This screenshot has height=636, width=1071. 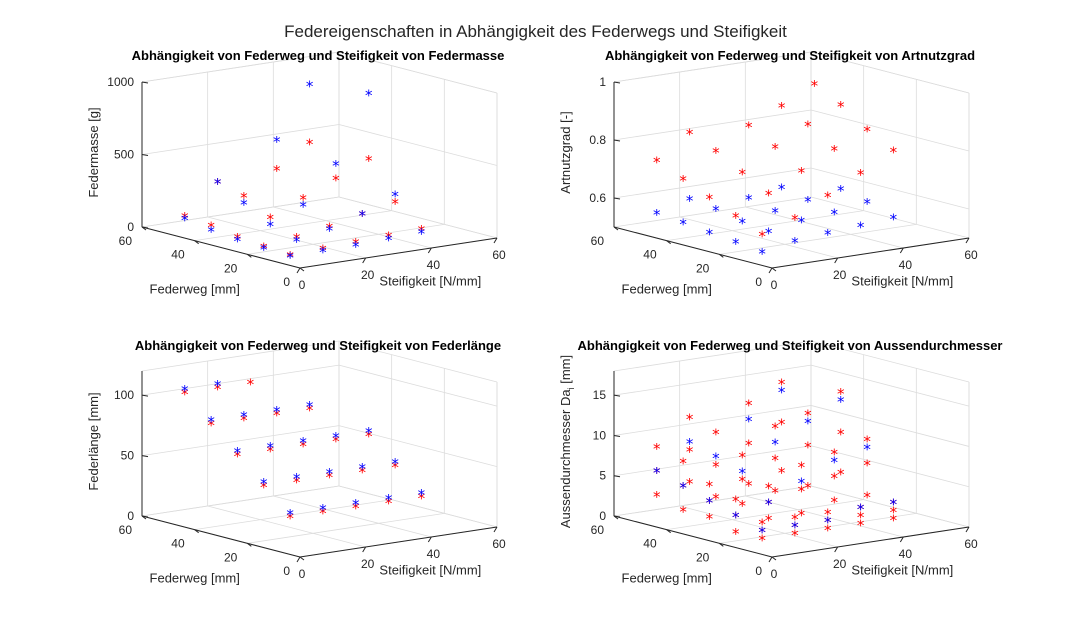 What do you see at coordinates (231, 557) in the screenshot?
I see `y-tick-label: 20` at bounding box center [231, 557].